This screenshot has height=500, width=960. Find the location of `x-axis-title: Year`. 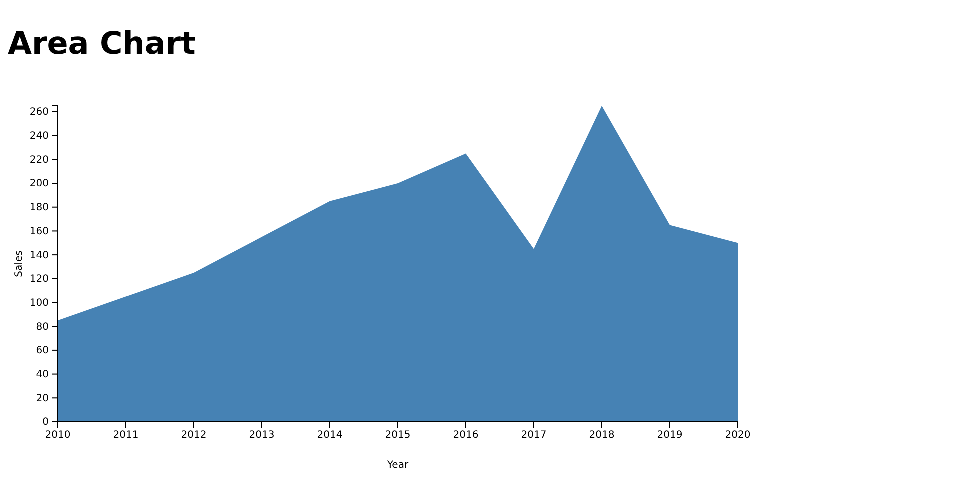

x-axis-title: Year is located at coordinates (398, 465).